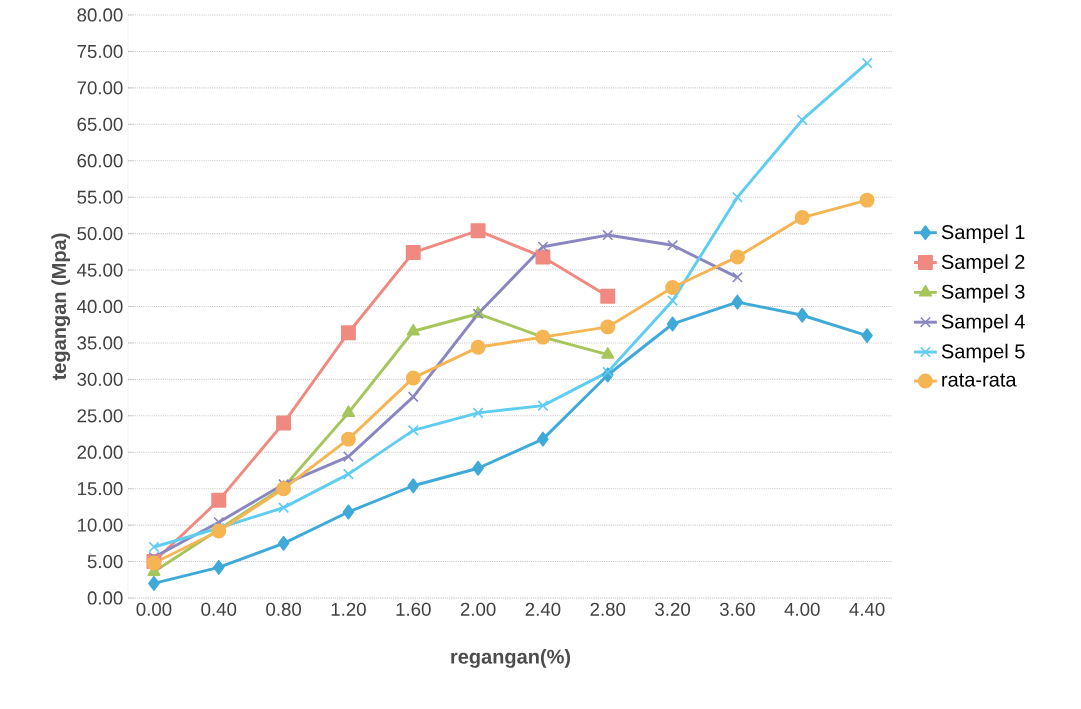 The image size is (1081, 709). Describe the element at coordinates (100, 88) in the screenshot. I see `y-tick-label: 70.00` at that location.